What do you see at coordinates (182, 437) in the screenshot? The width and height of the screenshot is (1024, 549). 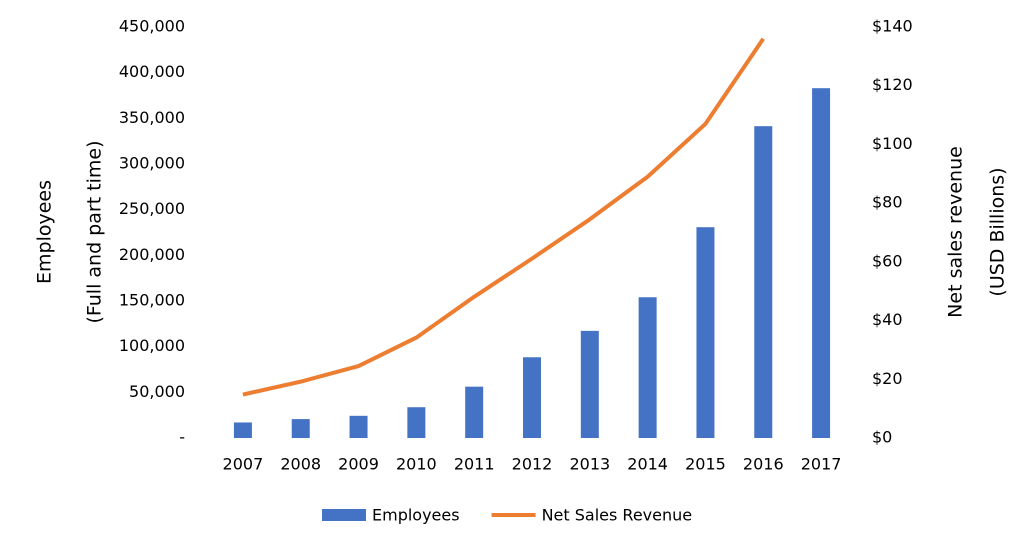 I see `y-tick-label: -` at bounding box center [182, 437].